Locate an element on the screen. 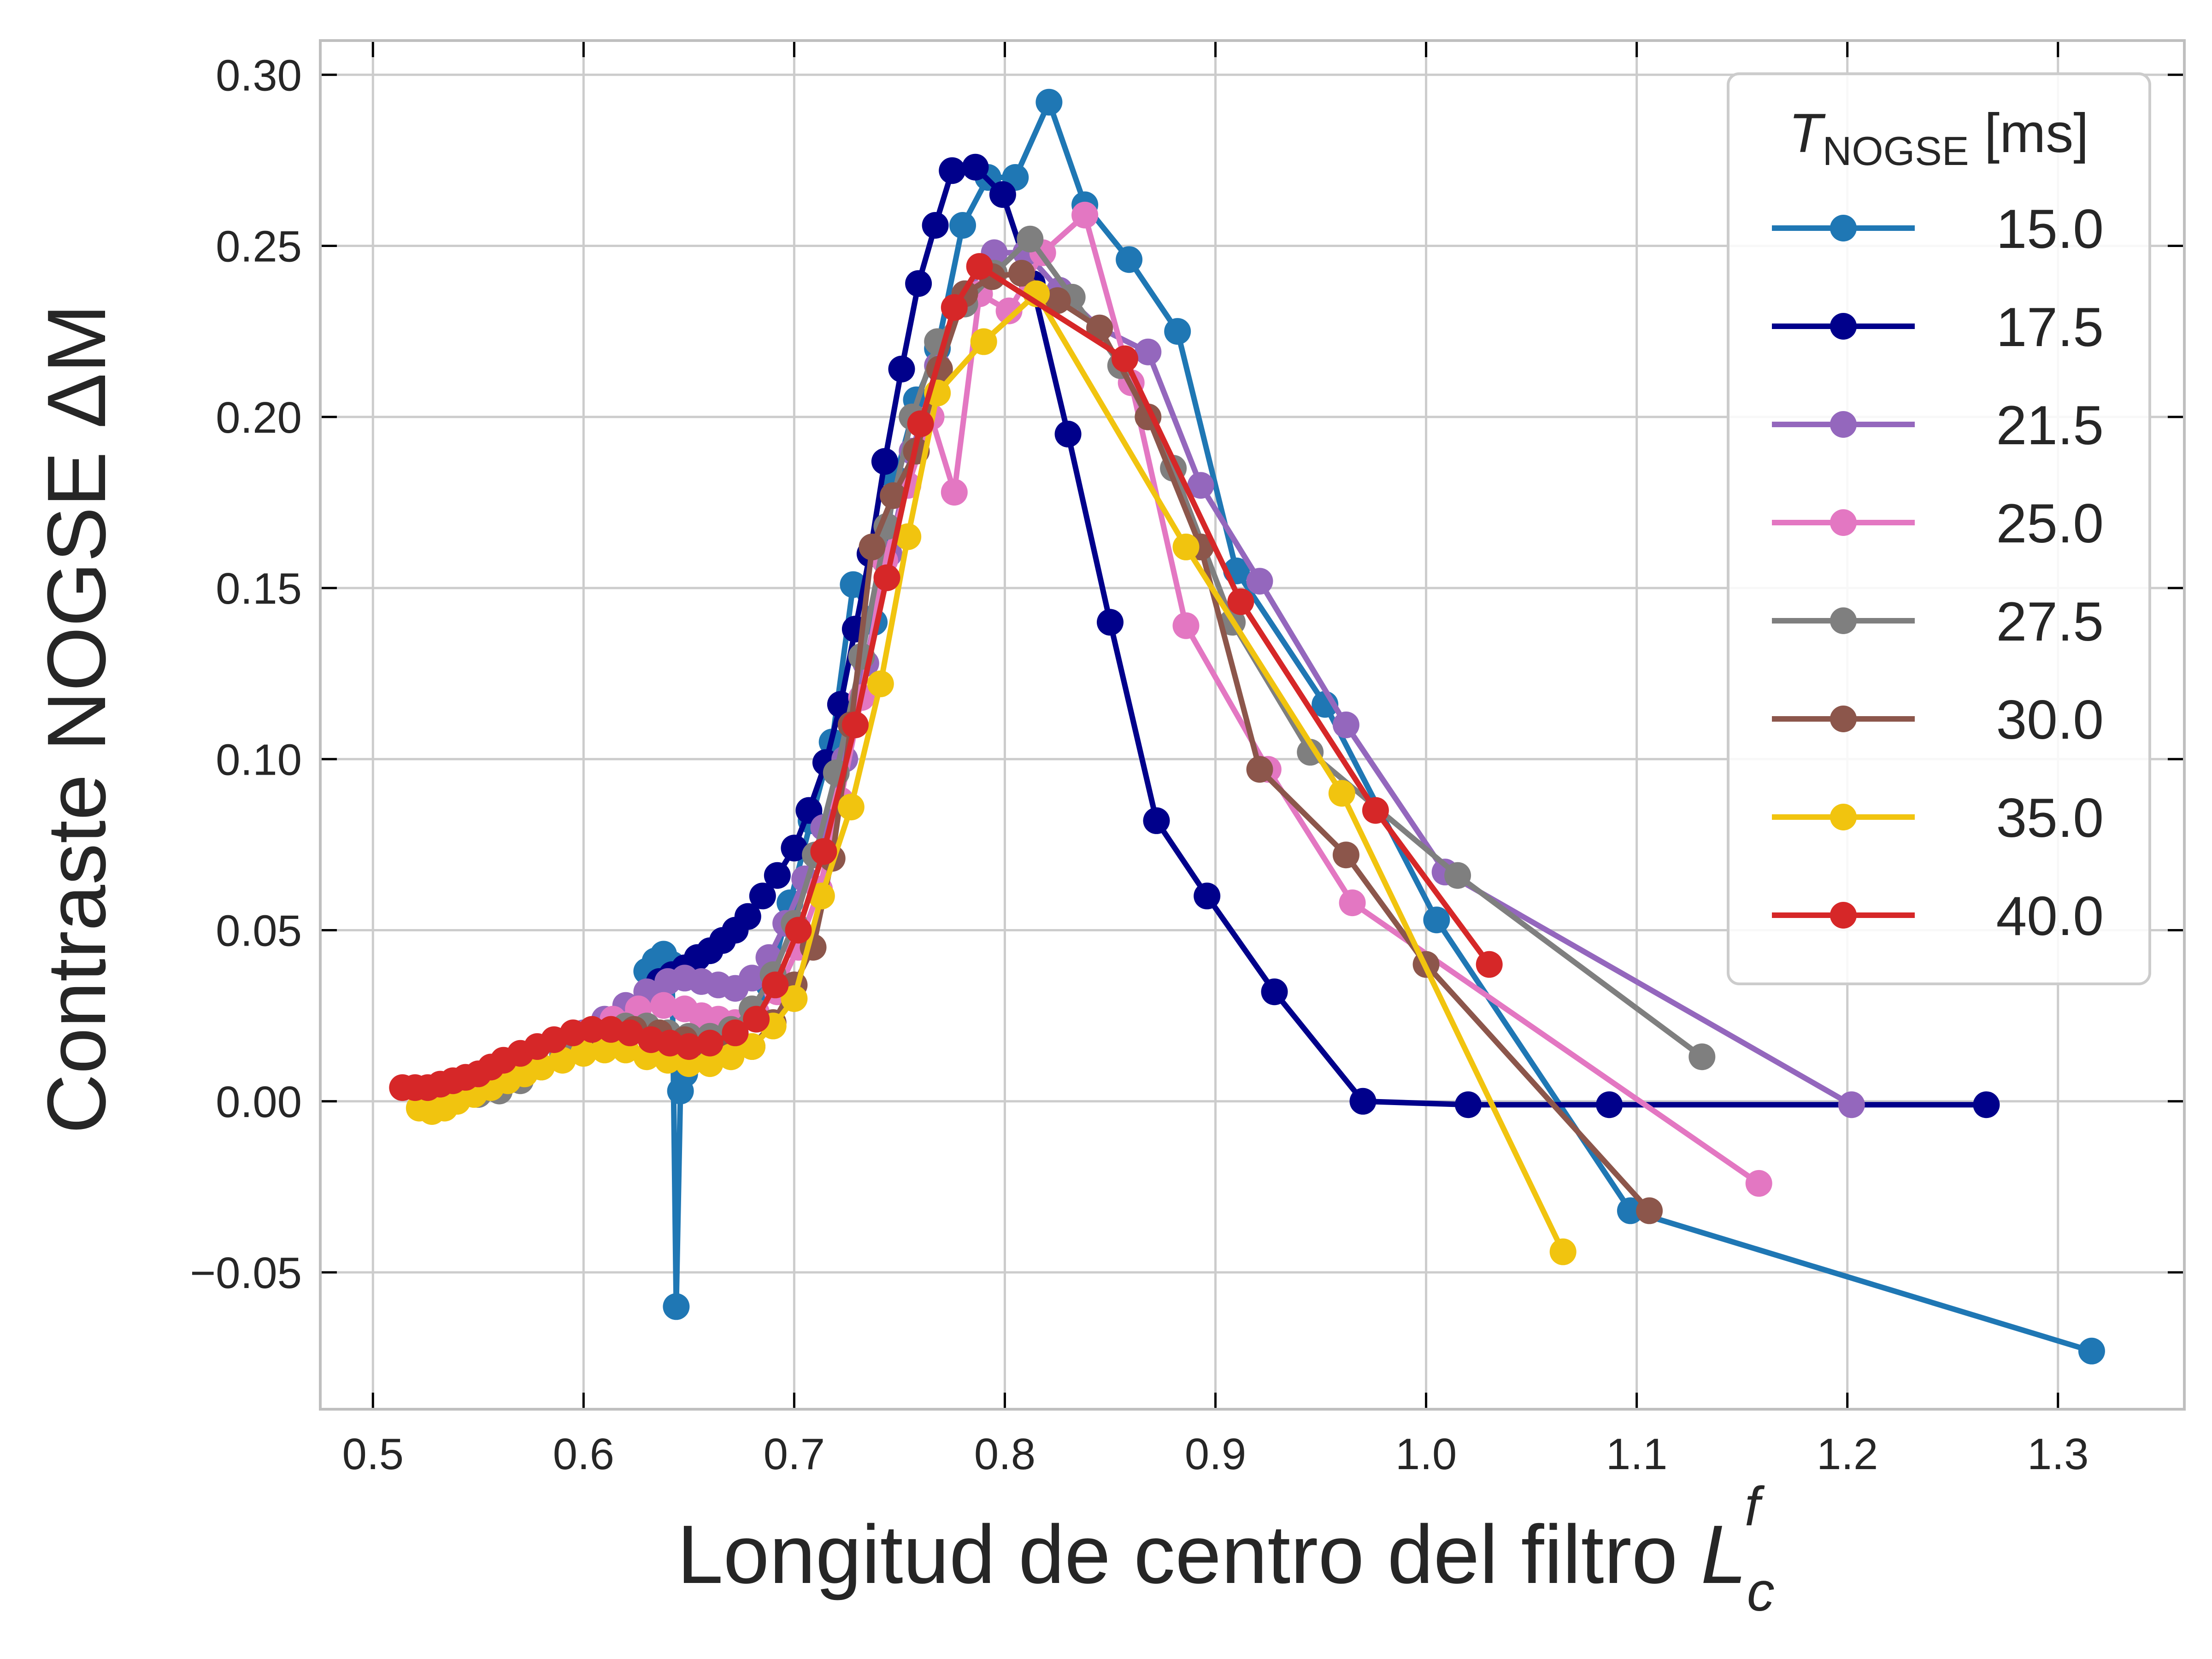 The height and width of the screenshot is (1659, 2212). y-tick-label: 0.25 is located at coordinates (259, 246).